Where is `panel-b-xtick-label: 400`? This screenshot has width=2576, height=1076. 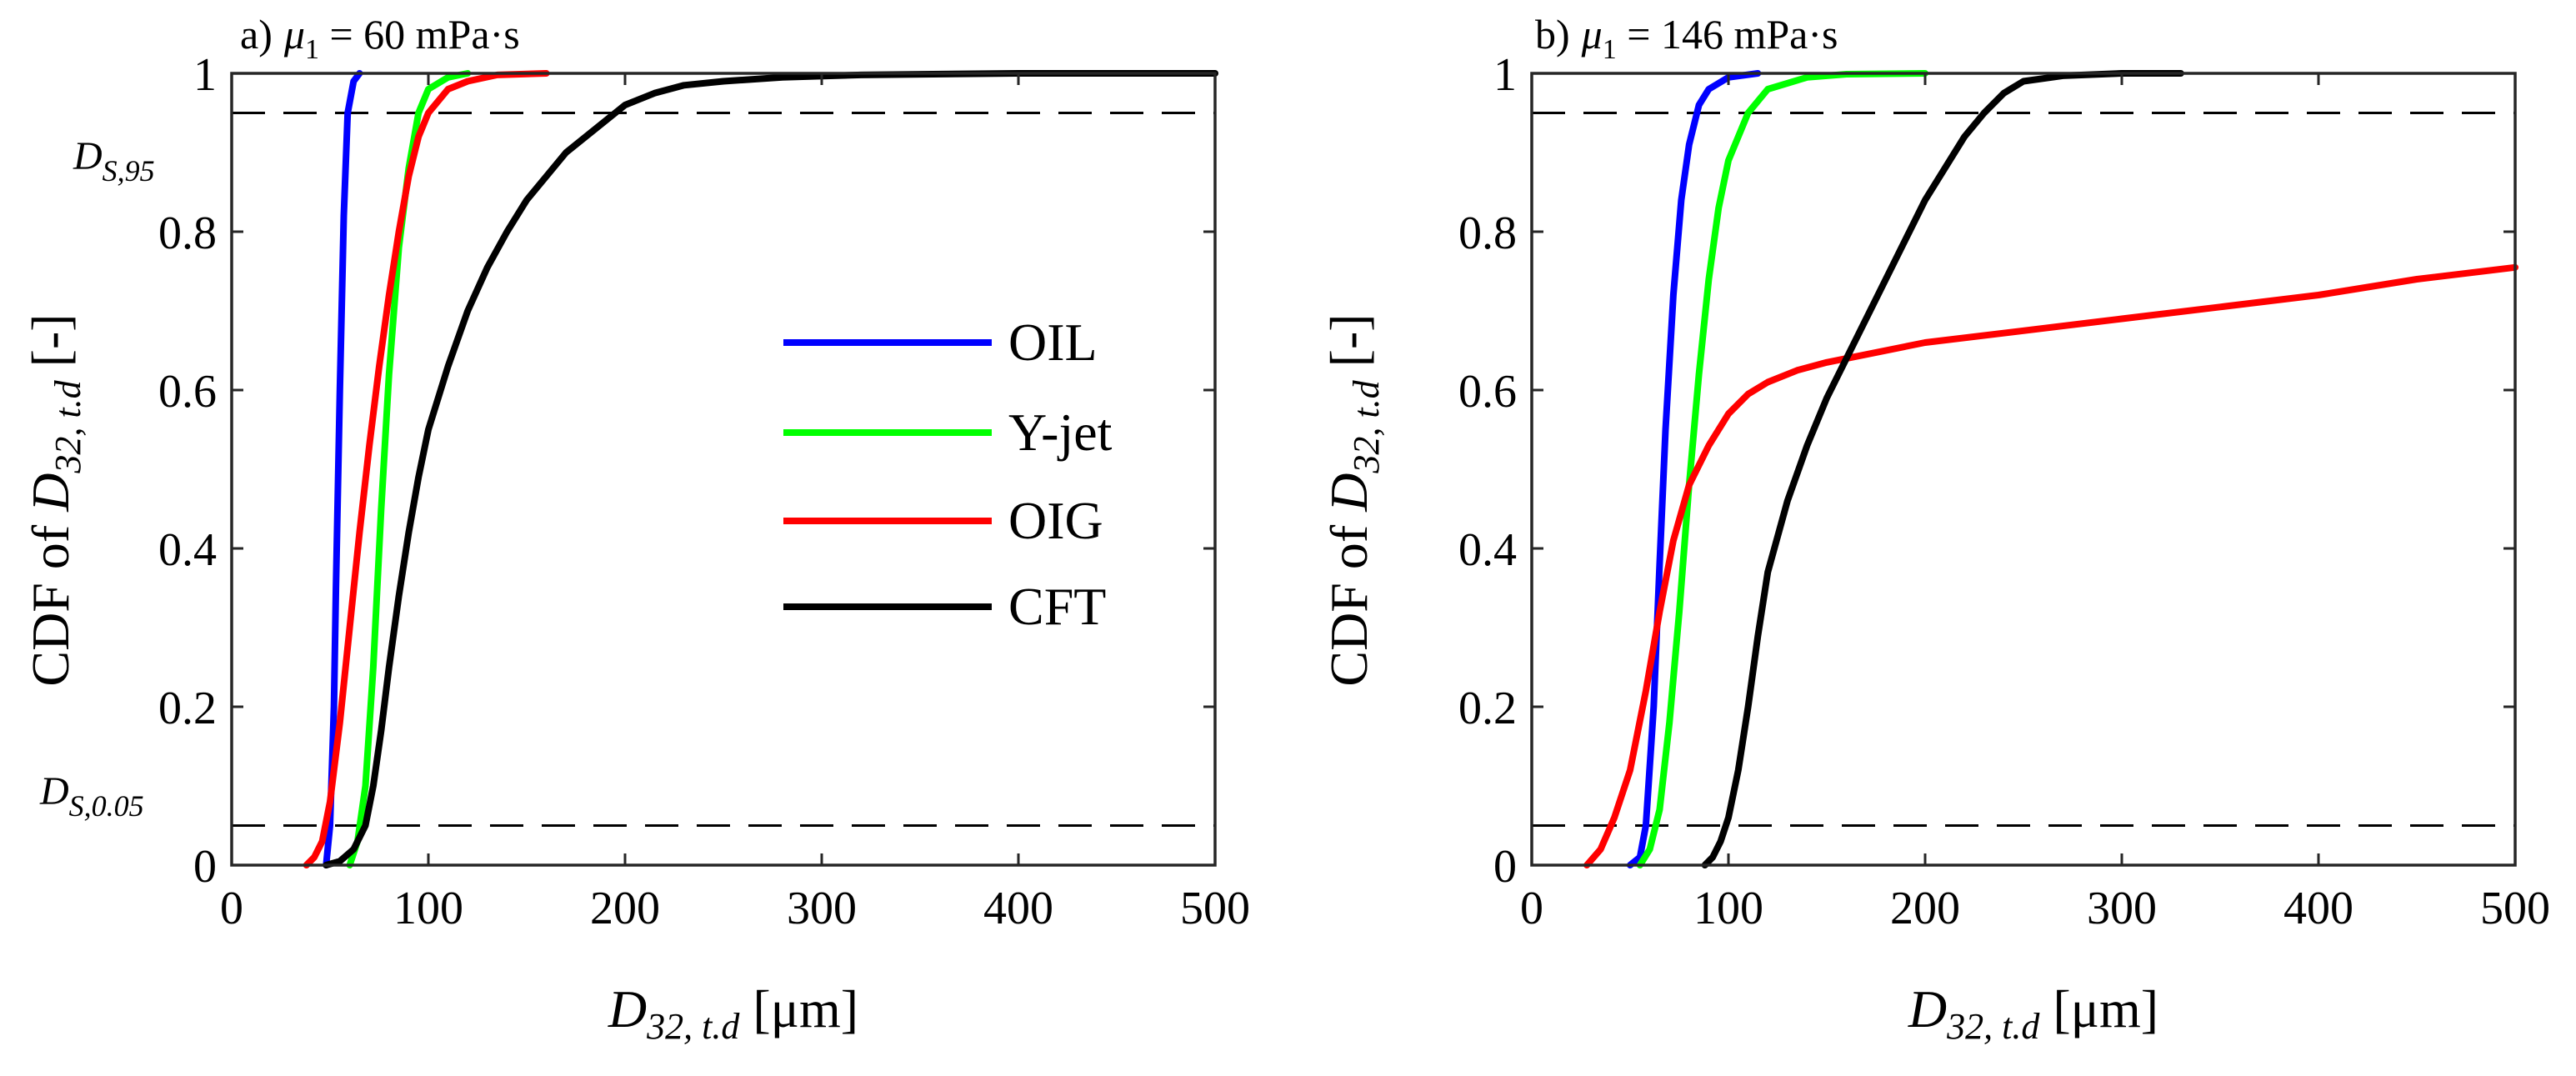 panel-b-xtick-label: 400 is located at coordinates (2318, 908).